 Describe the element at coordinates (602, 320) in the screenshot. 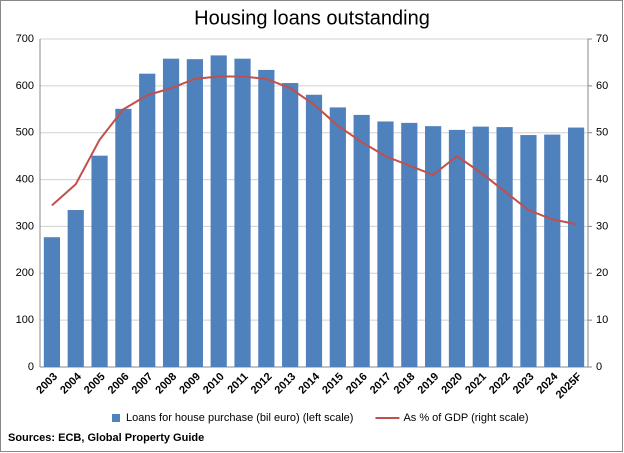

I see `y2-tick-label: 10` at that location.